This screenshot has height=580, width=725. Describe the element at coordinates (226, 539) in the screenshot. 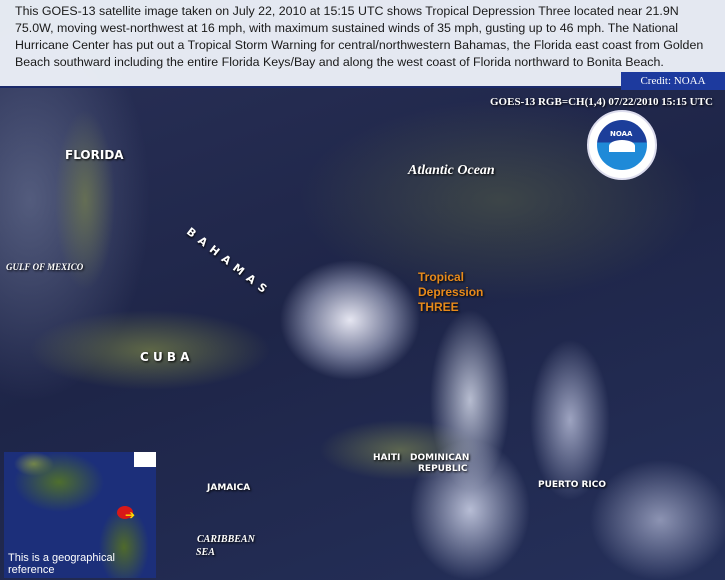

I see `label-caribbean: CARIBBEAN` at that location.